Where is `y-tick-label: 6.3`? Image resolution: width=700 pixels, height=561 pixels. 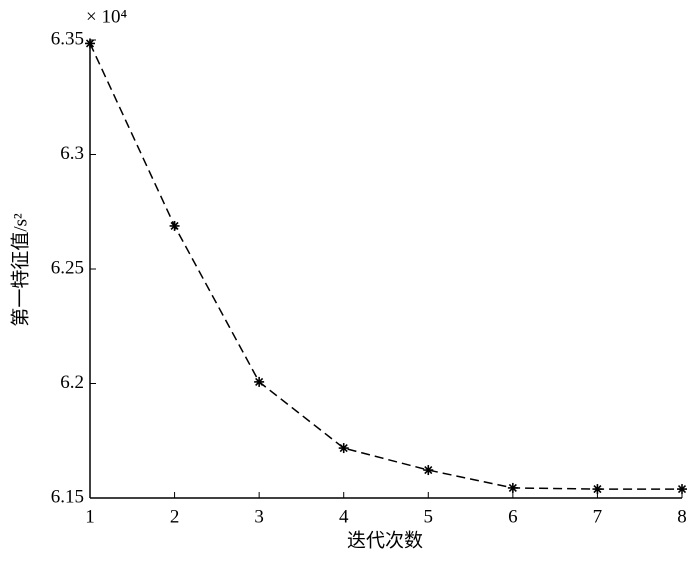 y-tick-label: 6.3 is located at coordinates (72, 153).